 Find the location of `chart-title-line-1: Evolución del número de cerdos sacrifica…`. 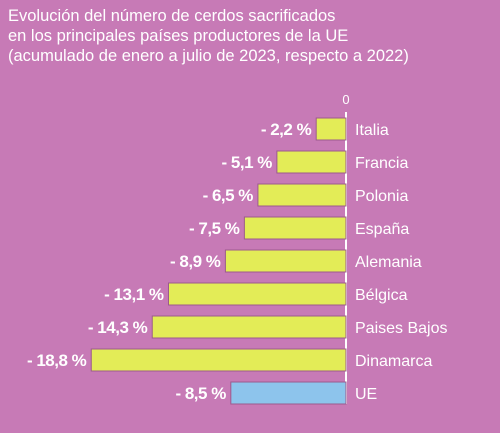

chart-title-line-1: Evolución del número de cerdos sacrifica… is located at coordinates (172, 16).